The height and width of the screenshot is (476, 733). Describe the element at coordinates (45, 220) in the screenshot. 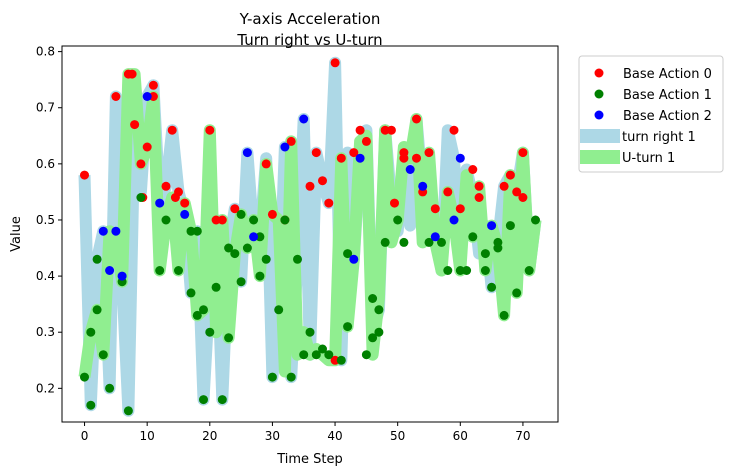

I see `y-tick-label: 0.5` at that location.